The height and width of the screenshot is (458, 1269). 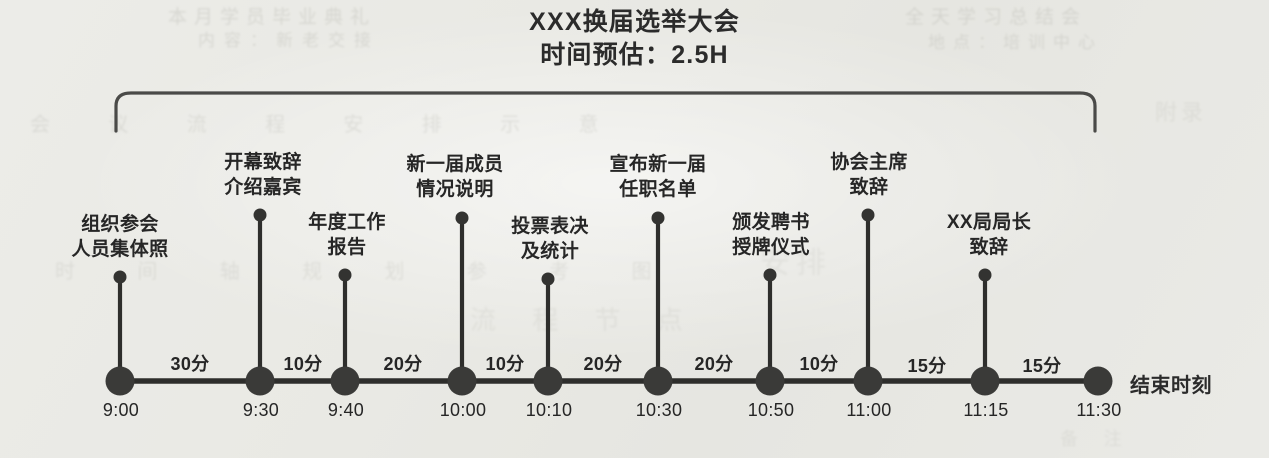 I want to click on event-label-4-line1: 新一届成员, so click(x=455, y=164).